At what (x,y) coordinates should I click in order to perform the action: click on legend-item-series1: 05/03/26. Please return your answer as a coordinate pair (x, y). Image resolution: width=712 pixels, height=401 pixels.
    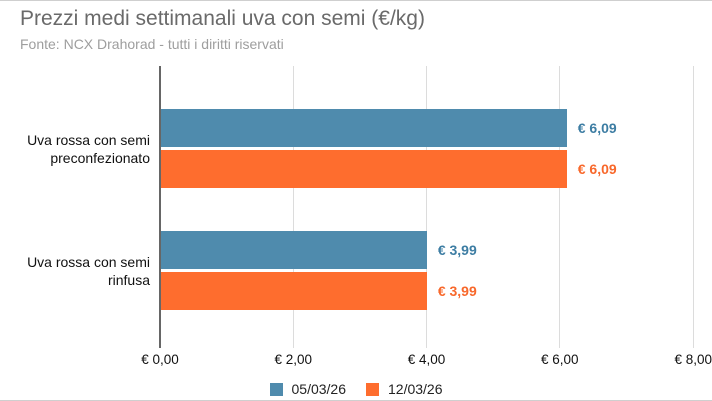
    Looking at the image, I should click on (308, 389).